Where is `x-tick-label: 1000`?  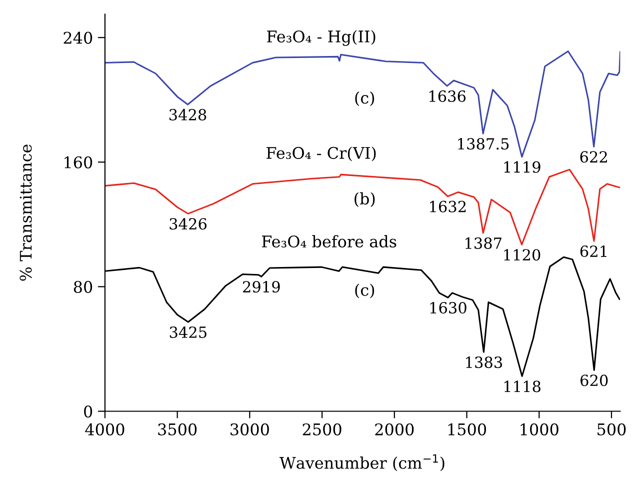
x-tick-label: 1000 is located at coordinates (539, 429).